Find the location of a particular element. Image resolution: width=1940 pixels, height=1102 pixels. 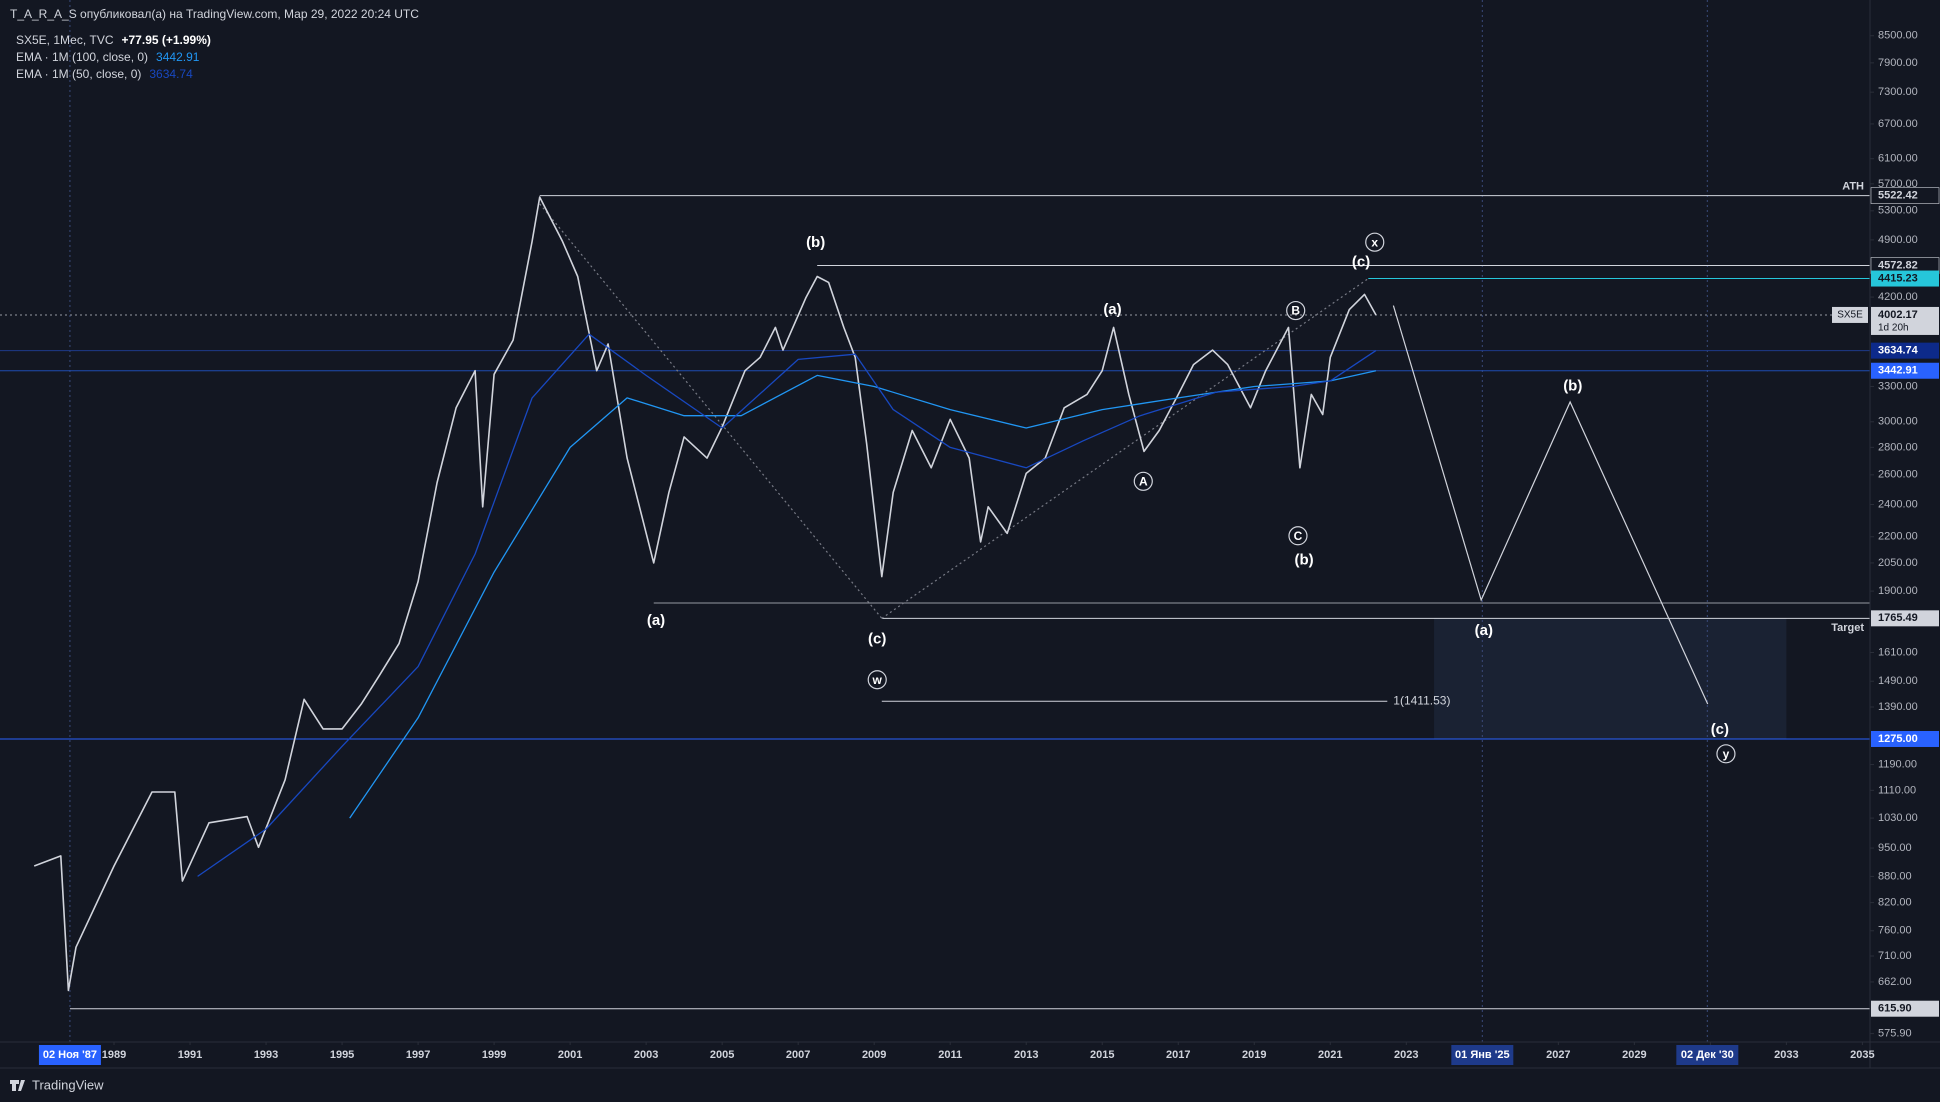

y-tick-label: 880.00 is located at coordinates (1895, 876).